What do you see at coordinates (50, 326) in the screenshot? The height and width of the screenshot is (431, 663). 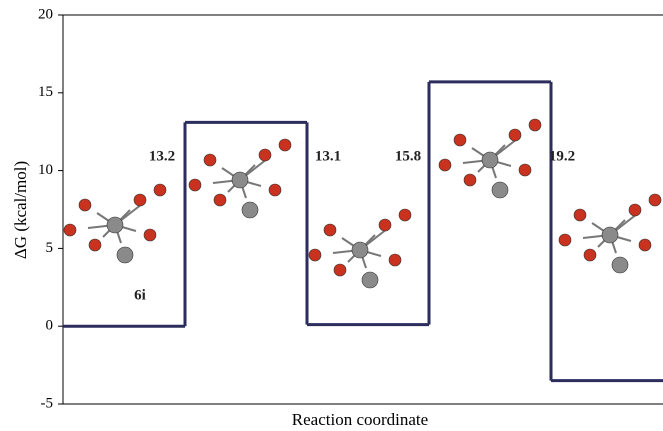 I see `y-tick-label: 0` at bounding box center [50, 326].